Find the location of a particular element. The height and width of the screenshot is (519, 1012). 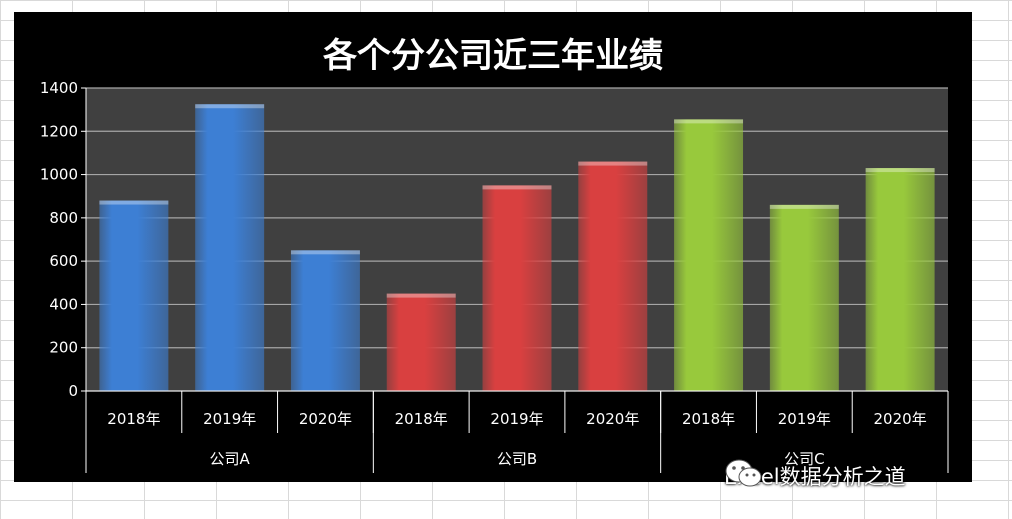

y-tick-label: 1400 is located at coordinates (59, 88).